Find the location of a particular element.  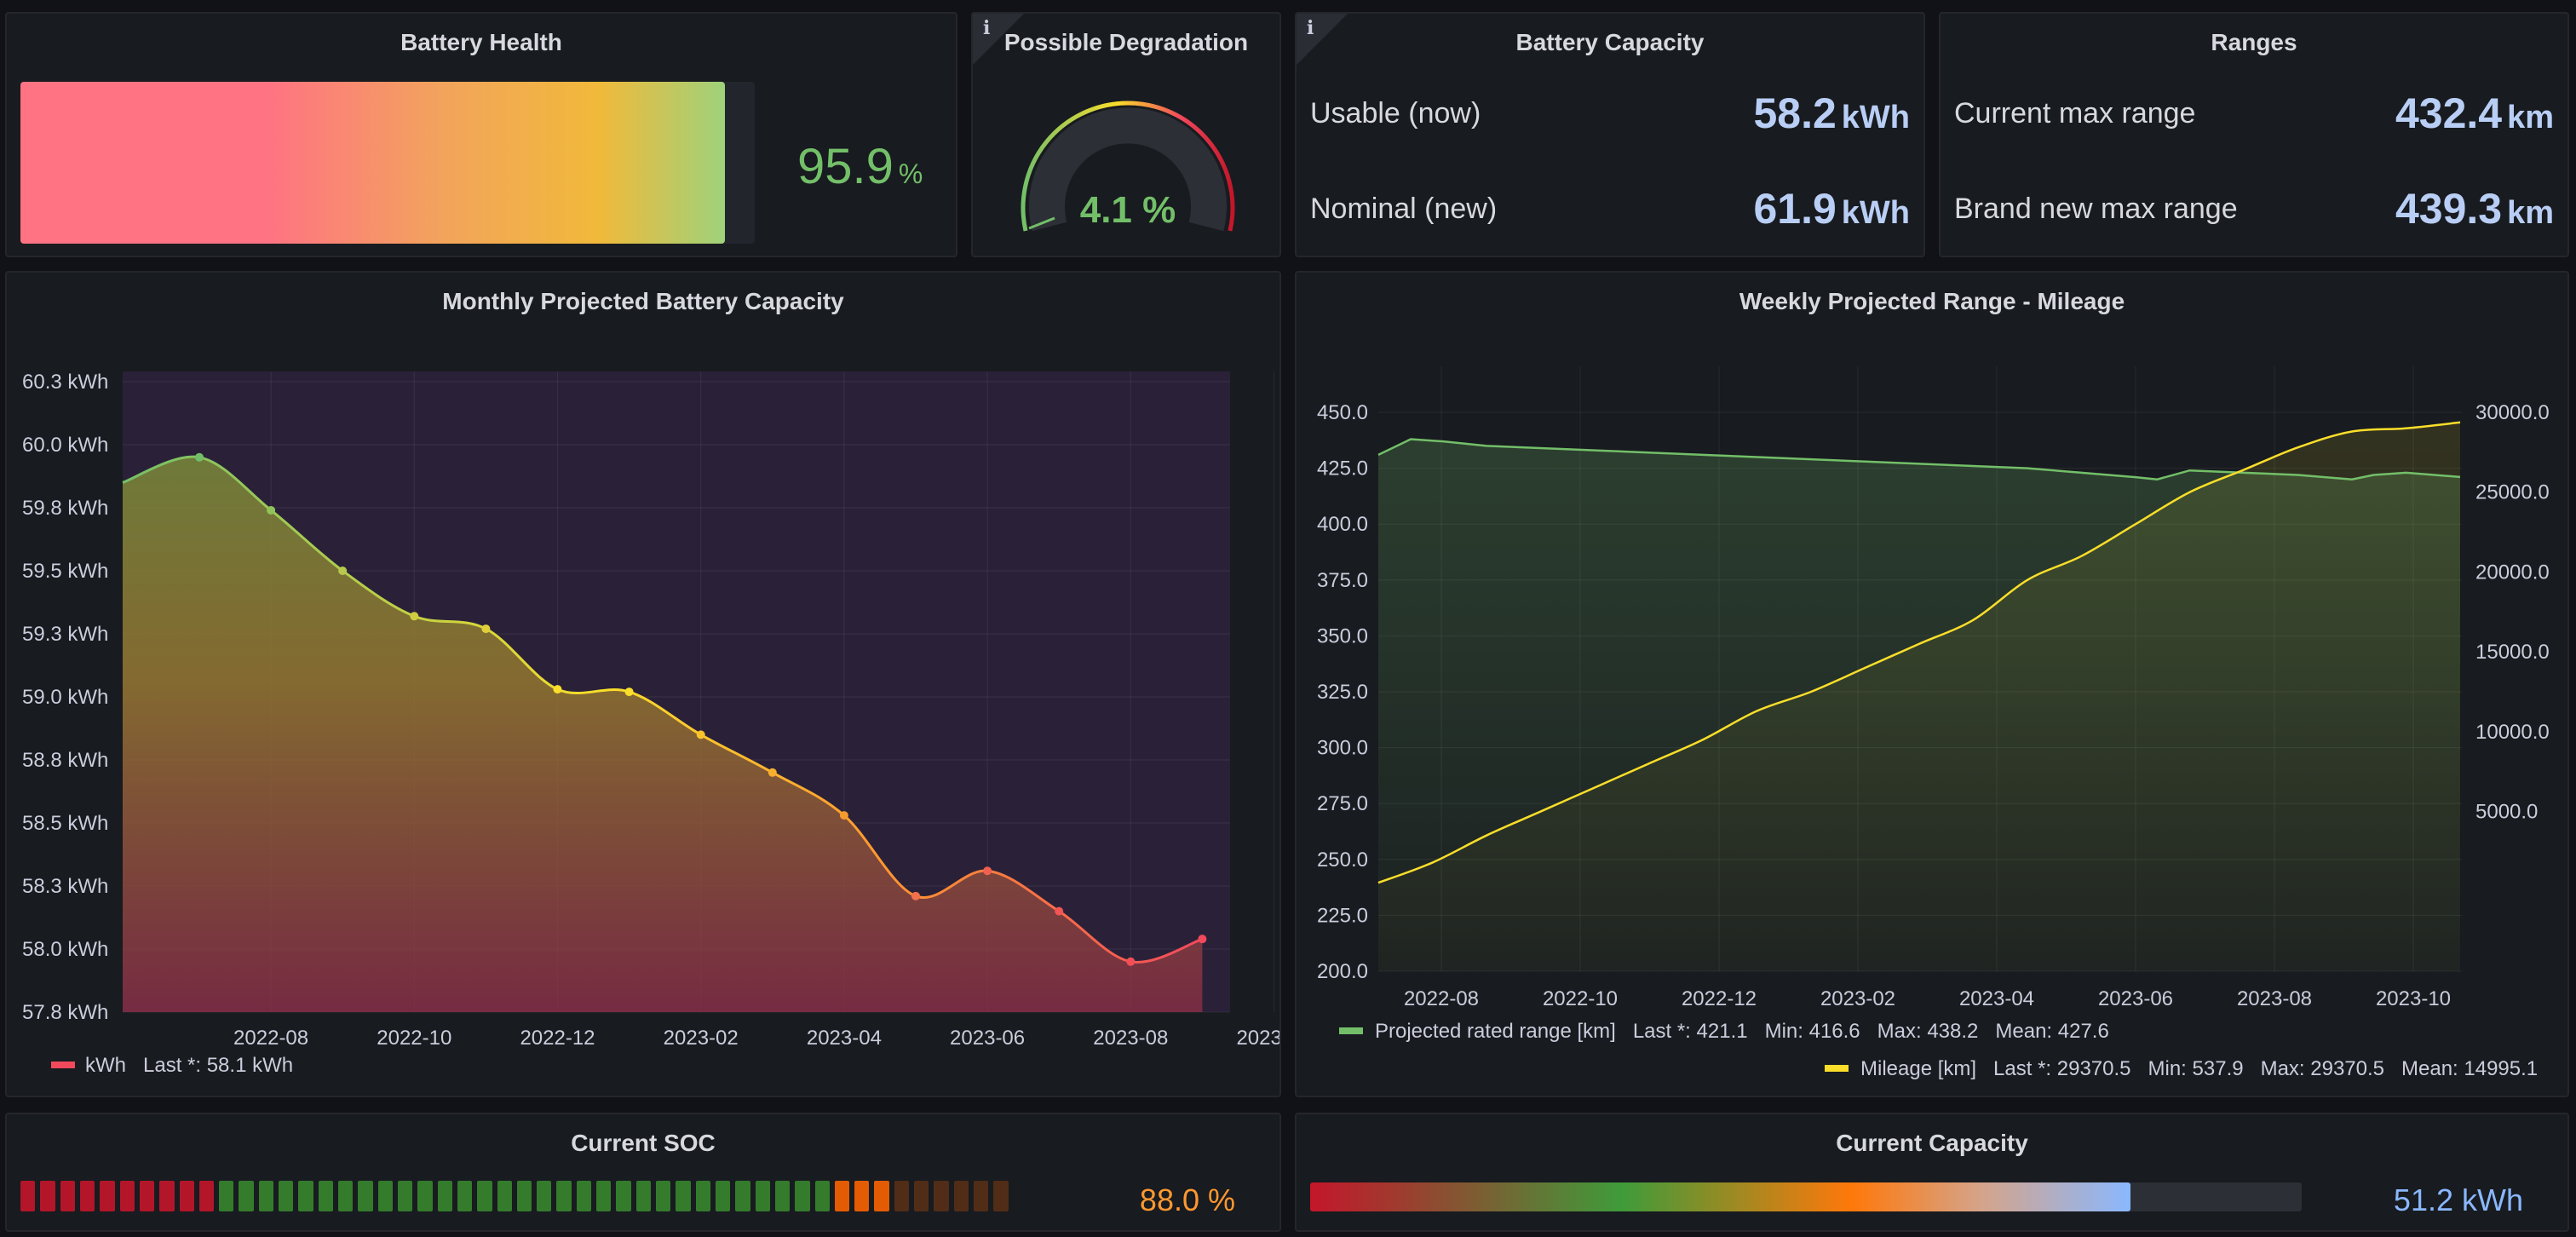

degradation-panel: i Possible Degradation 4.1 % is located at coordinates (1126, 134).